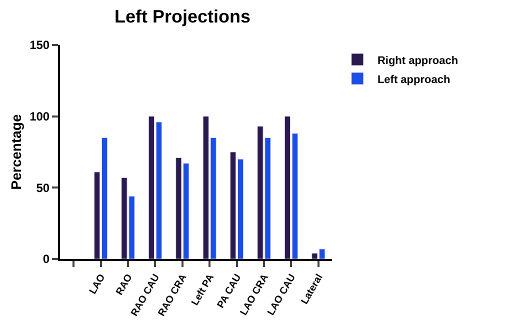  I want to click on y-axis-title: Percentage, so click(16, 152).